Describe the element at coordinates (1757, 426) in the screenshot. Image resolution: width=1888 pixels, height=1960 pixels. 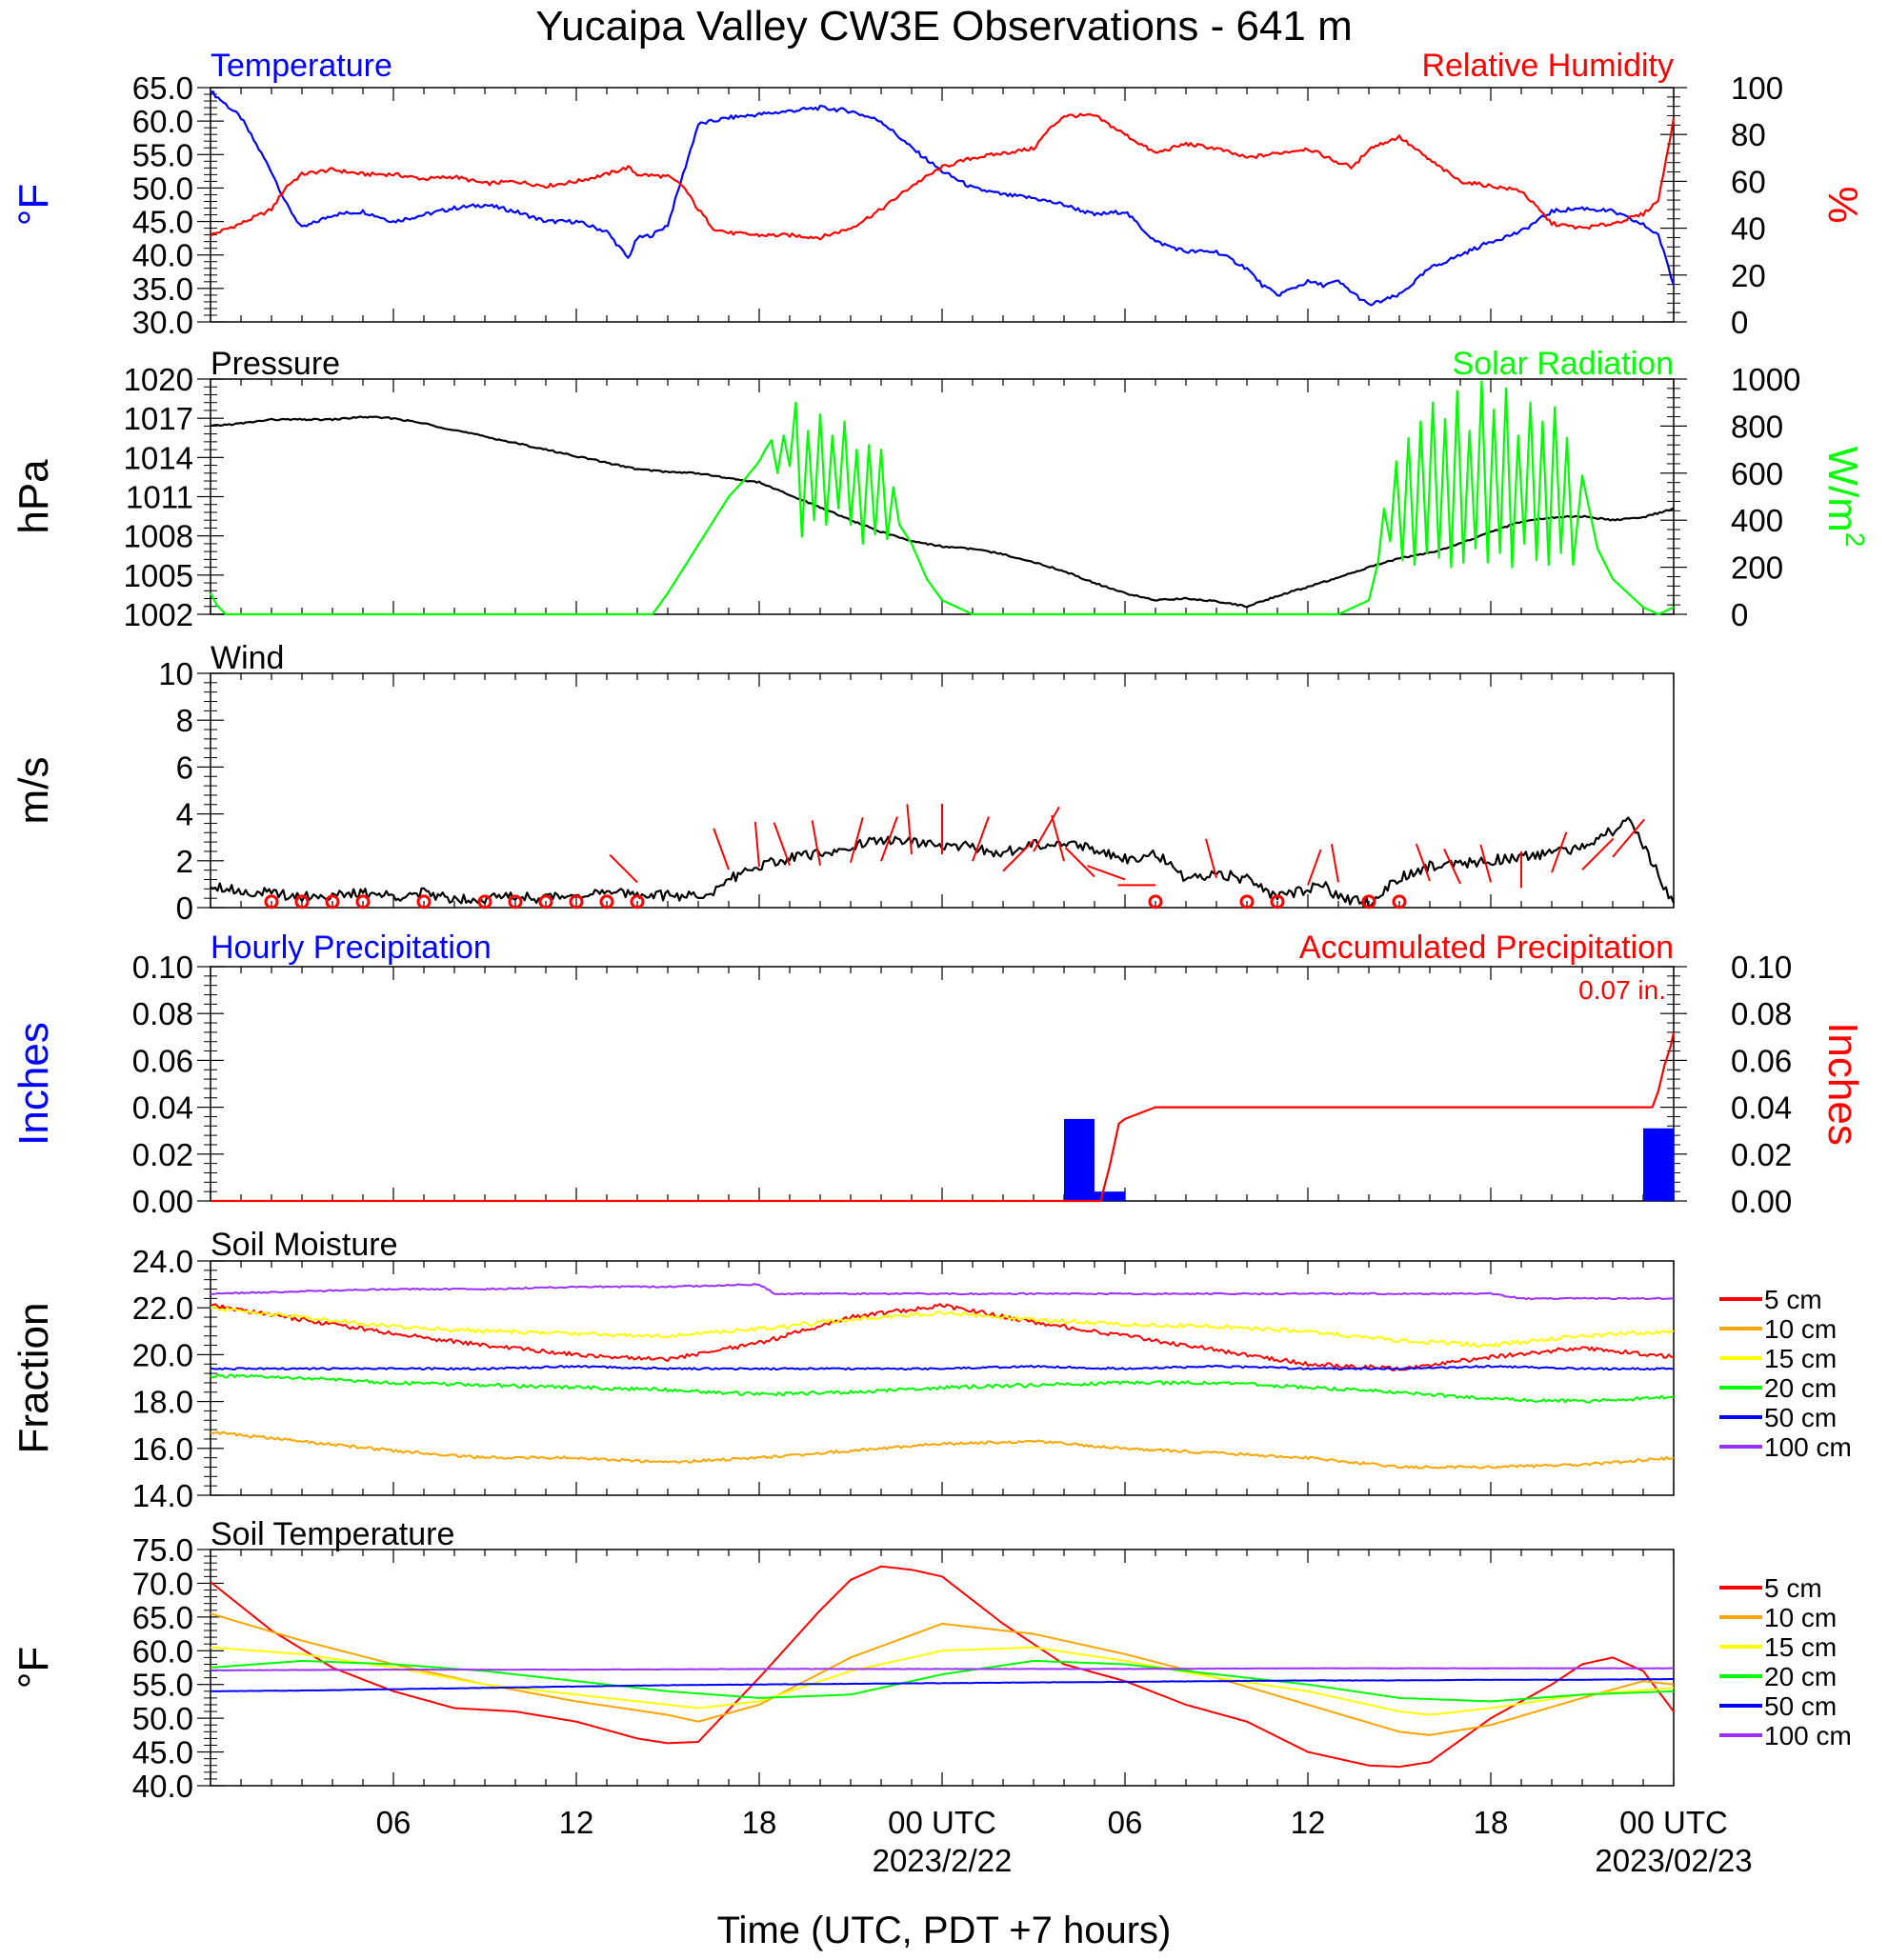
I see `pressure_solar-y-tick-label-right: 800` at that location.